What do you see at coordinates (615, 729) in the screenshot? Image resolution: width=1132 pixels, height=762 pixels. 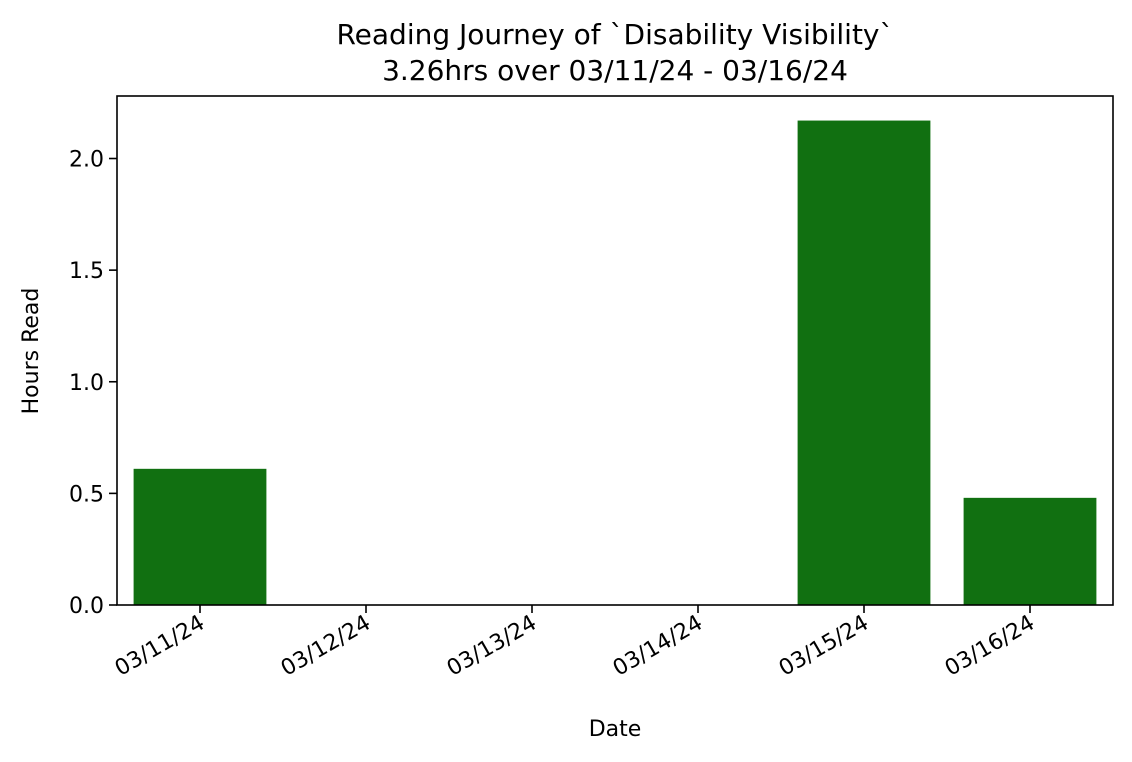 I see `x-axis-label: Date` at bounding box center [615, 729].